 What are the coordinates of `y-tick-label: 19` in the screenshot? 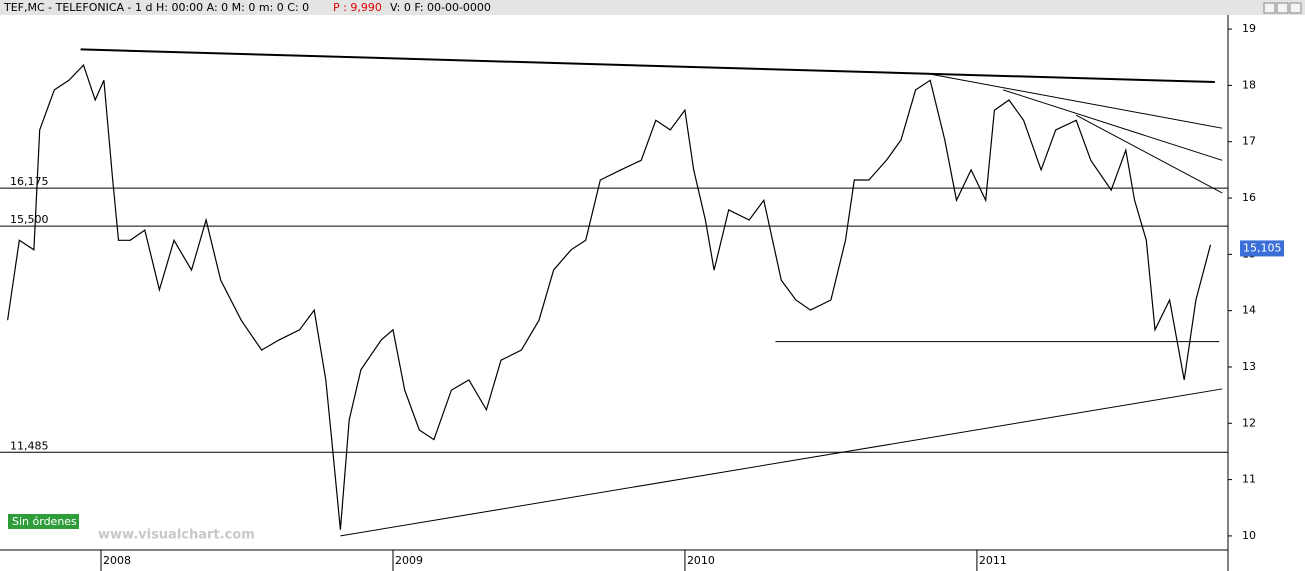 It's located at (1249, 28).